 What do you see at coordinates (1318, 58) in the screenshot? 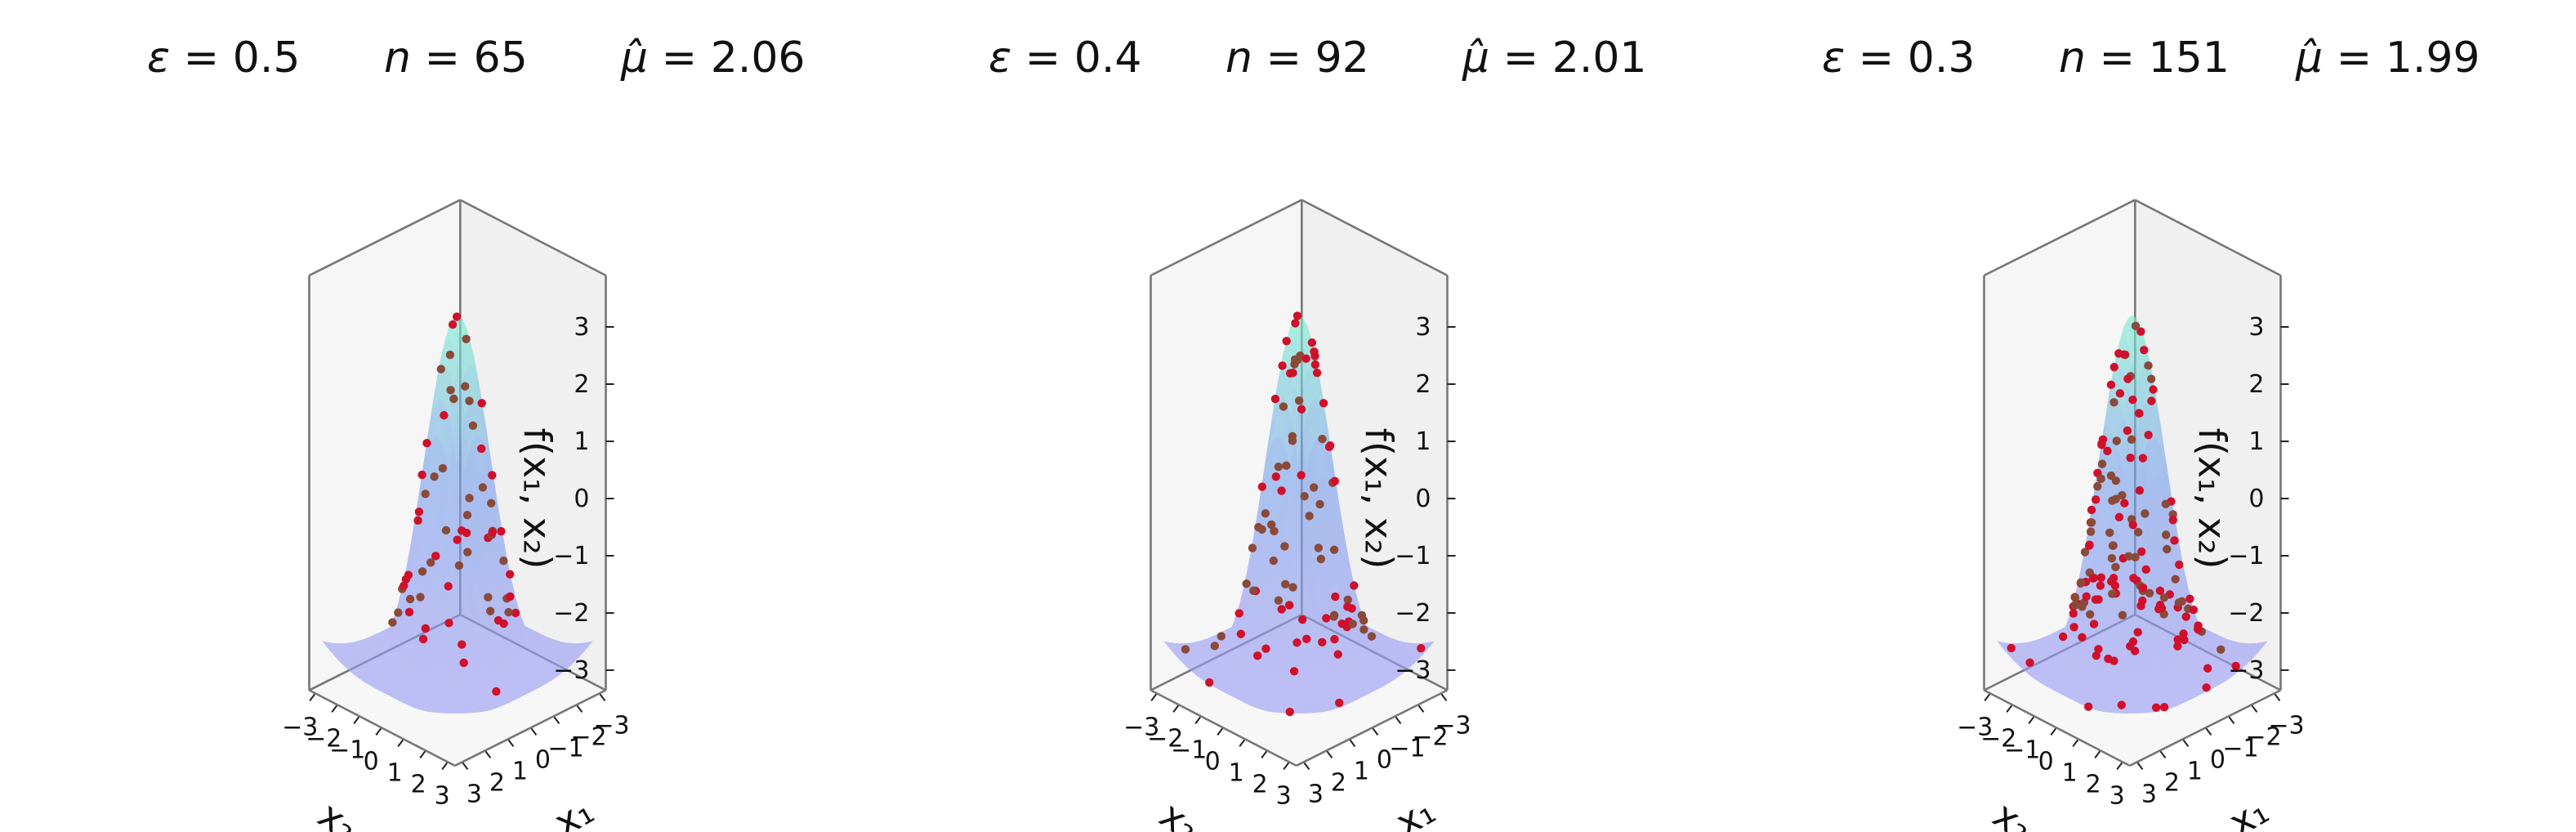
I see `panel-title: ε = 0.4 n = 92 μ̂ = 2.01` at bounding box center [1318, 58].